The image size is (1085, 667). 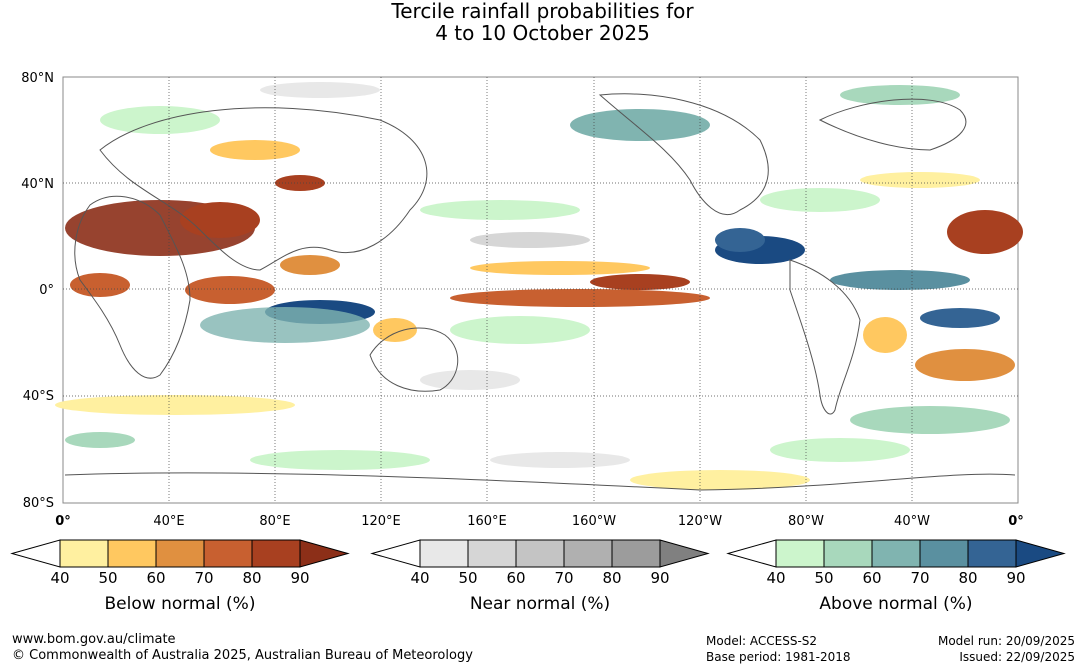 I want to click on footer-model: Model: ACCESS-S2, so click(x=762, y=641).